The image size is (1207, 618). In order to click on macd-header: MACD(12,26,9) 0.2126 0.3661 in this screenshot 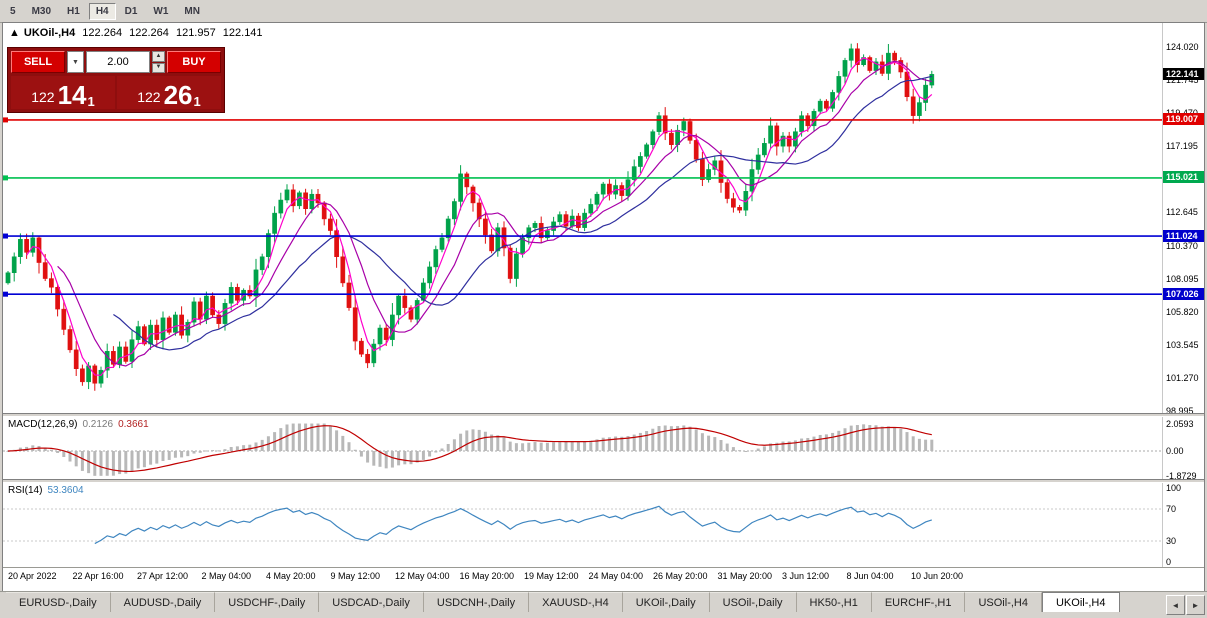, I will do `click(78, 424)`.